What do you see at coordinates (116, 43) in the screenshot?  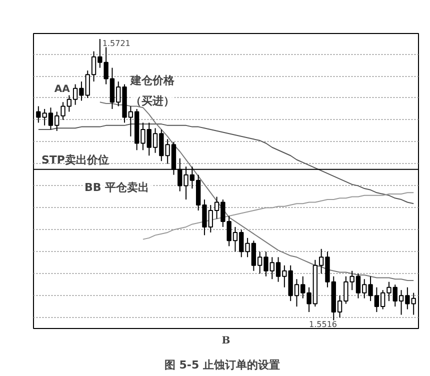 I see `annotation: 1.5721` at bounding box center [116, 43].